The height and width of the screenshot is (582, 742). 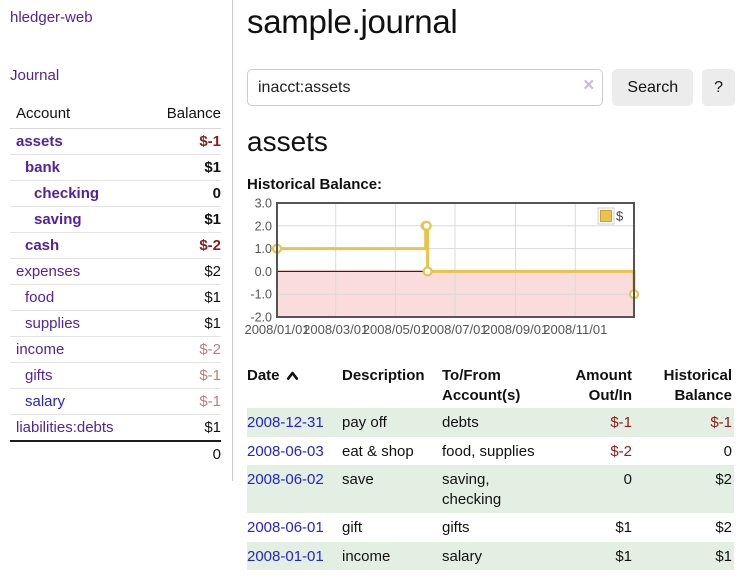 I want to click on account-name-cell: gifts, so click(x=77, y=375).